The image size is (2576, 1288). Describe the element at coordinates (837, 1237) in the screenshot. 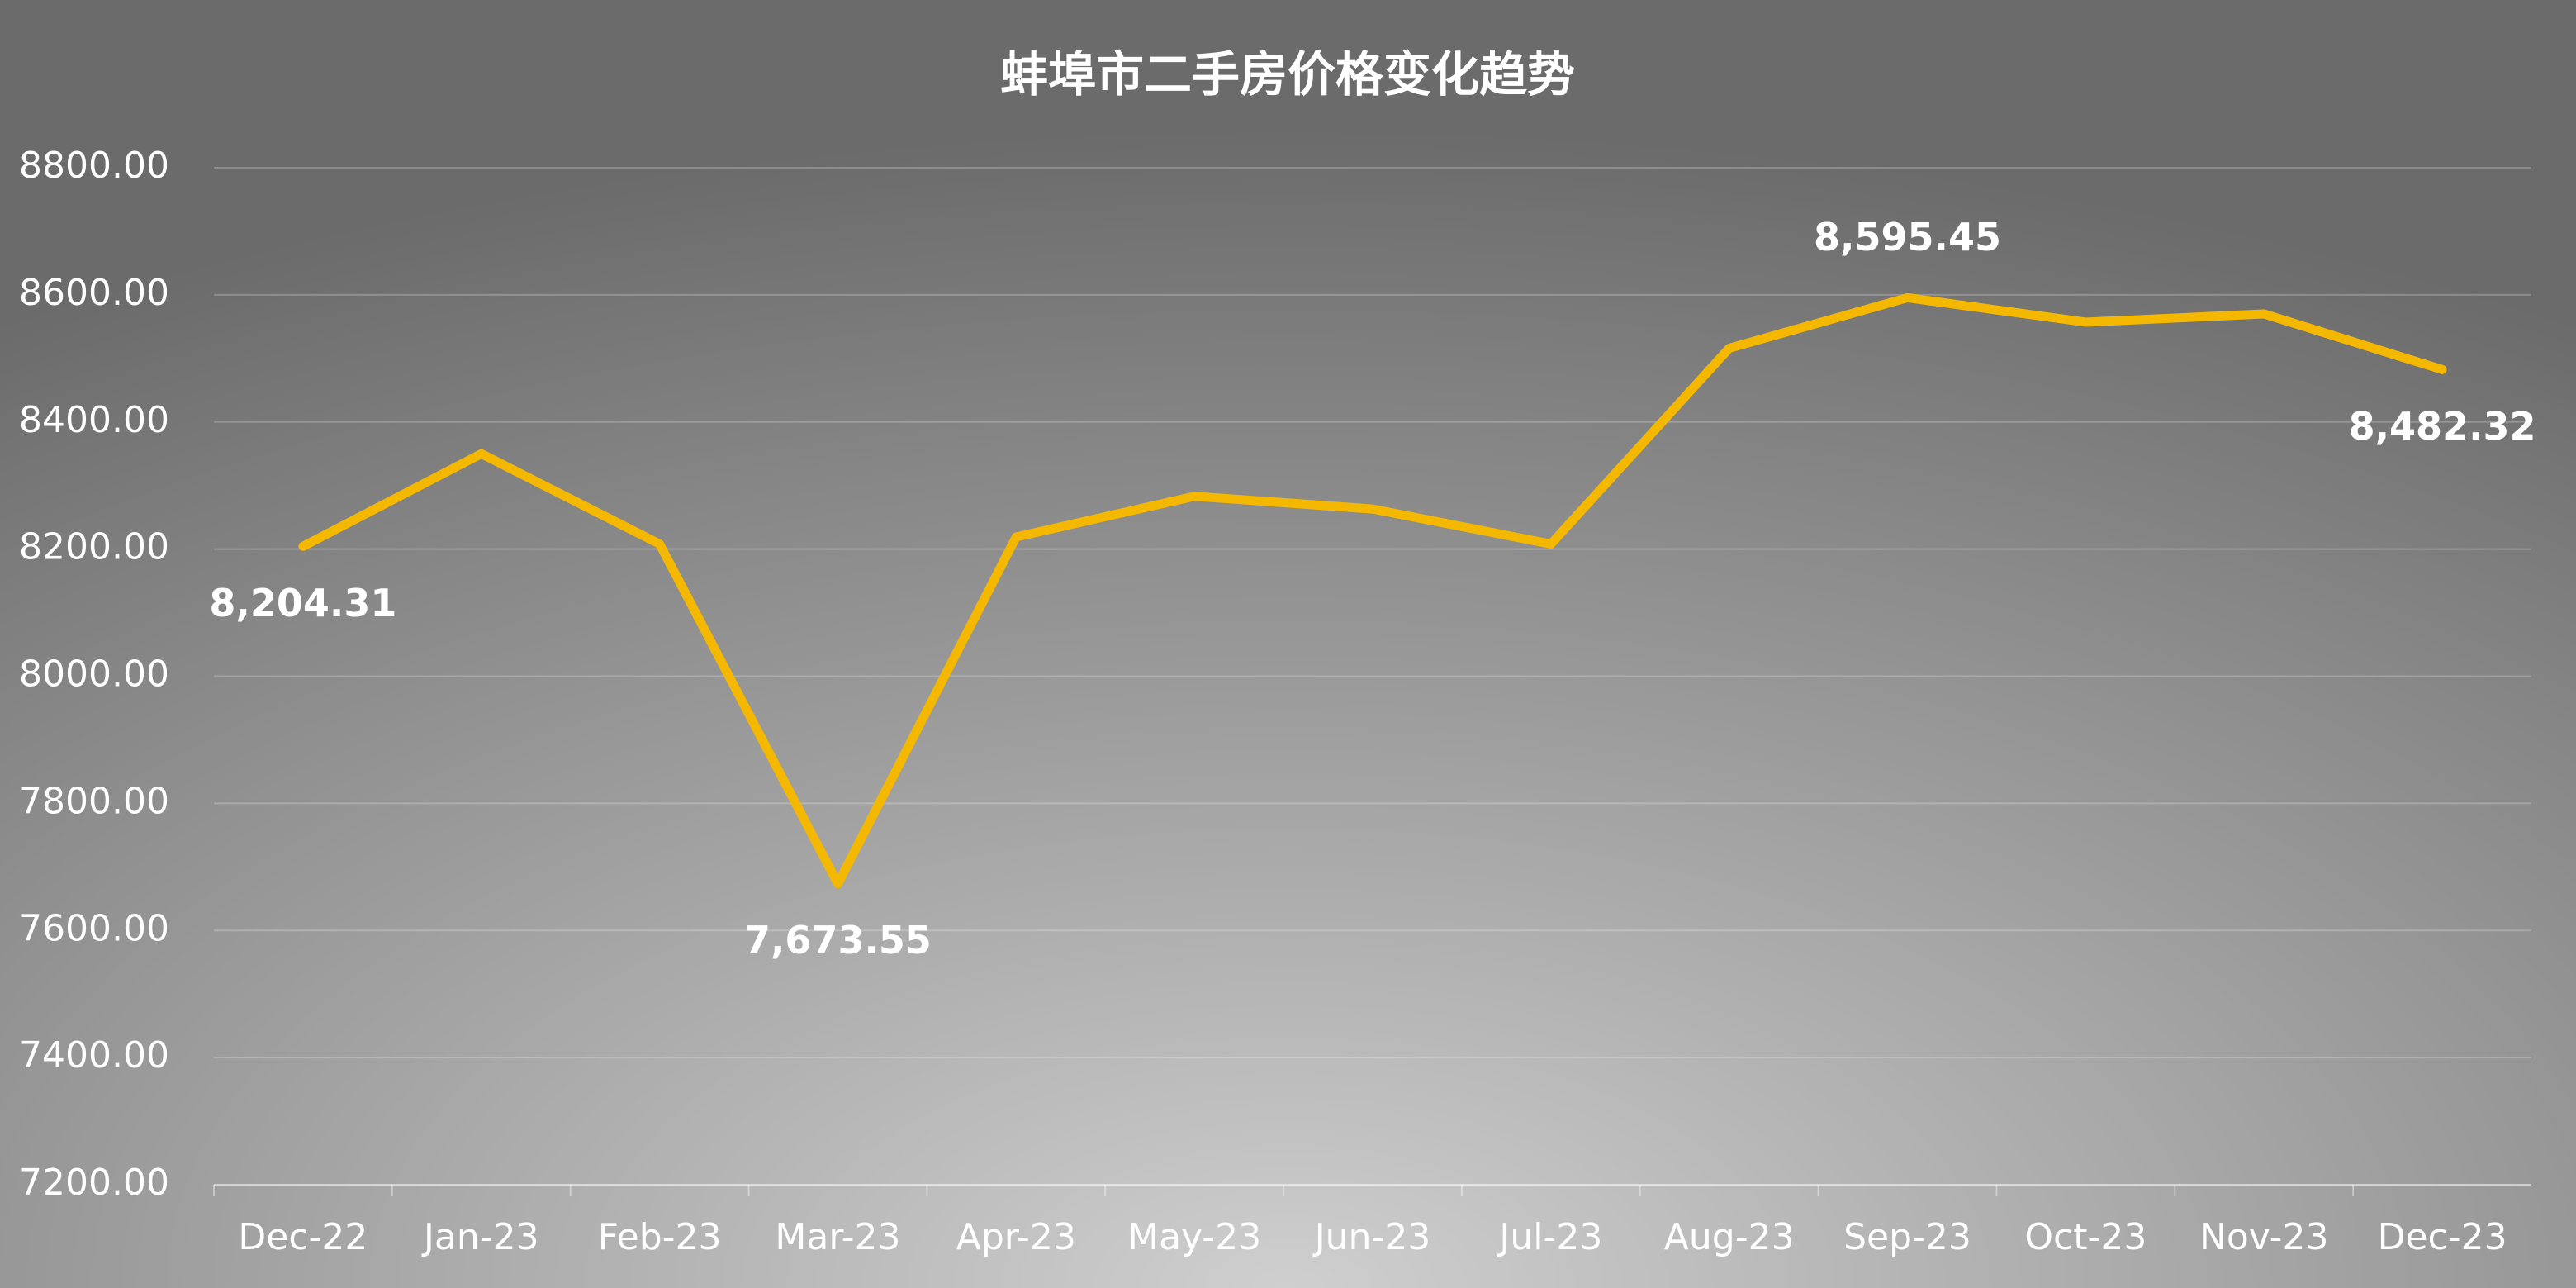

I see `x-tick-label: Mar-23` at that location.